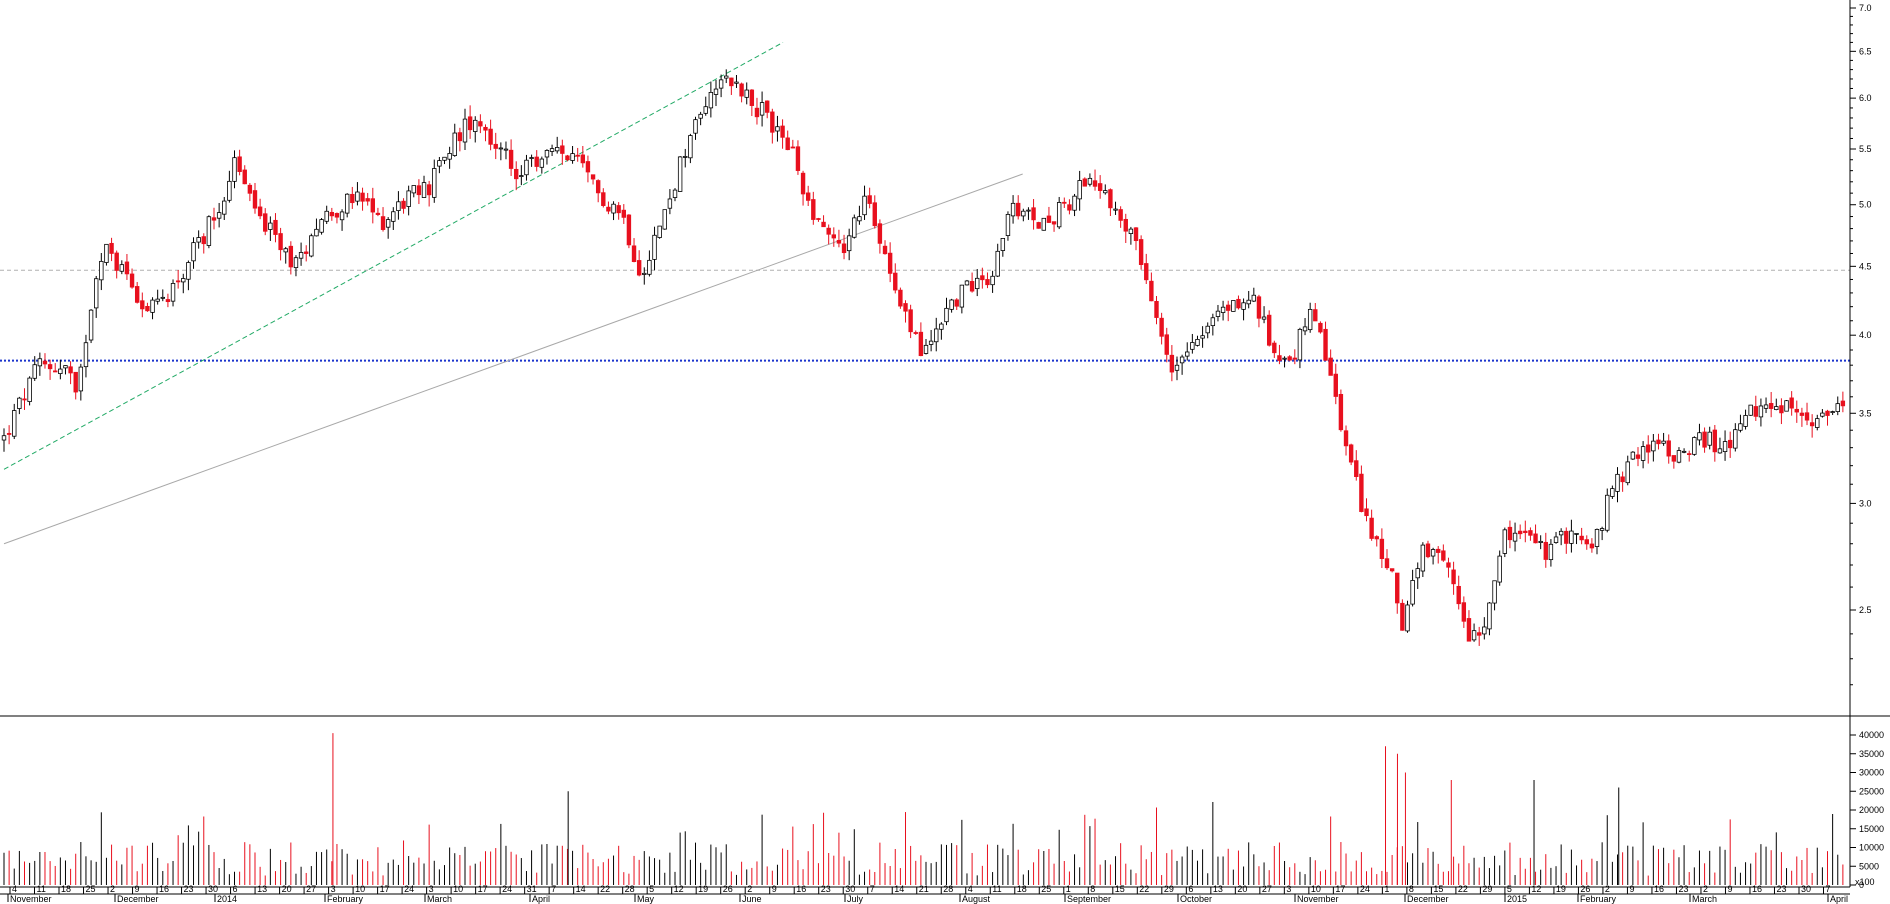 This screenshot has width=1890, height=904. What do you see at coordinates (541, 899) in the screenshot?
I see `month-label: April` at bounding box center [541, 899].